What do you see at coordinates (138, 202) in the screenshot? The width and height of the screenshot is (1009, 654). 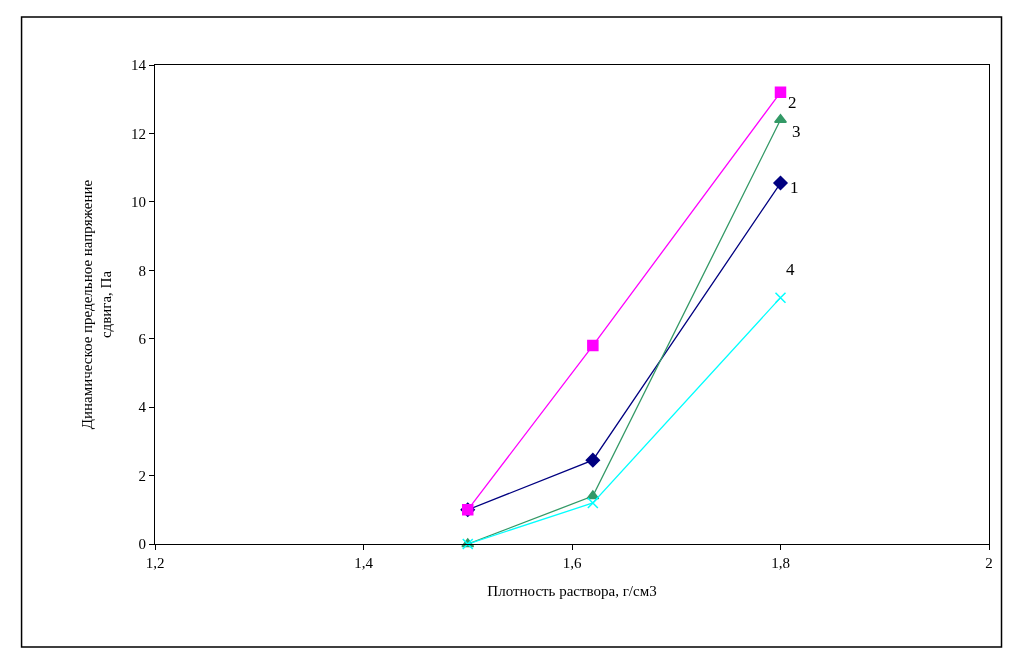 I see `y-tick-label: 10` at bounding box center [138, 202].